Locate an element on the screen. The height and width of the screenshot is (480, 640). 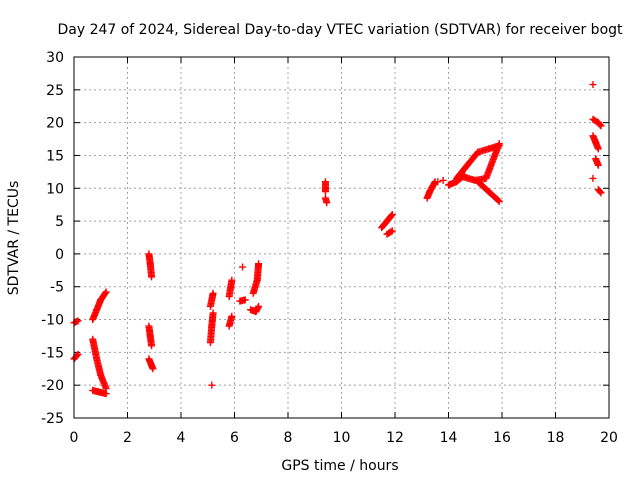
x-tick-label: 2 is located at coordinates (127, 438).